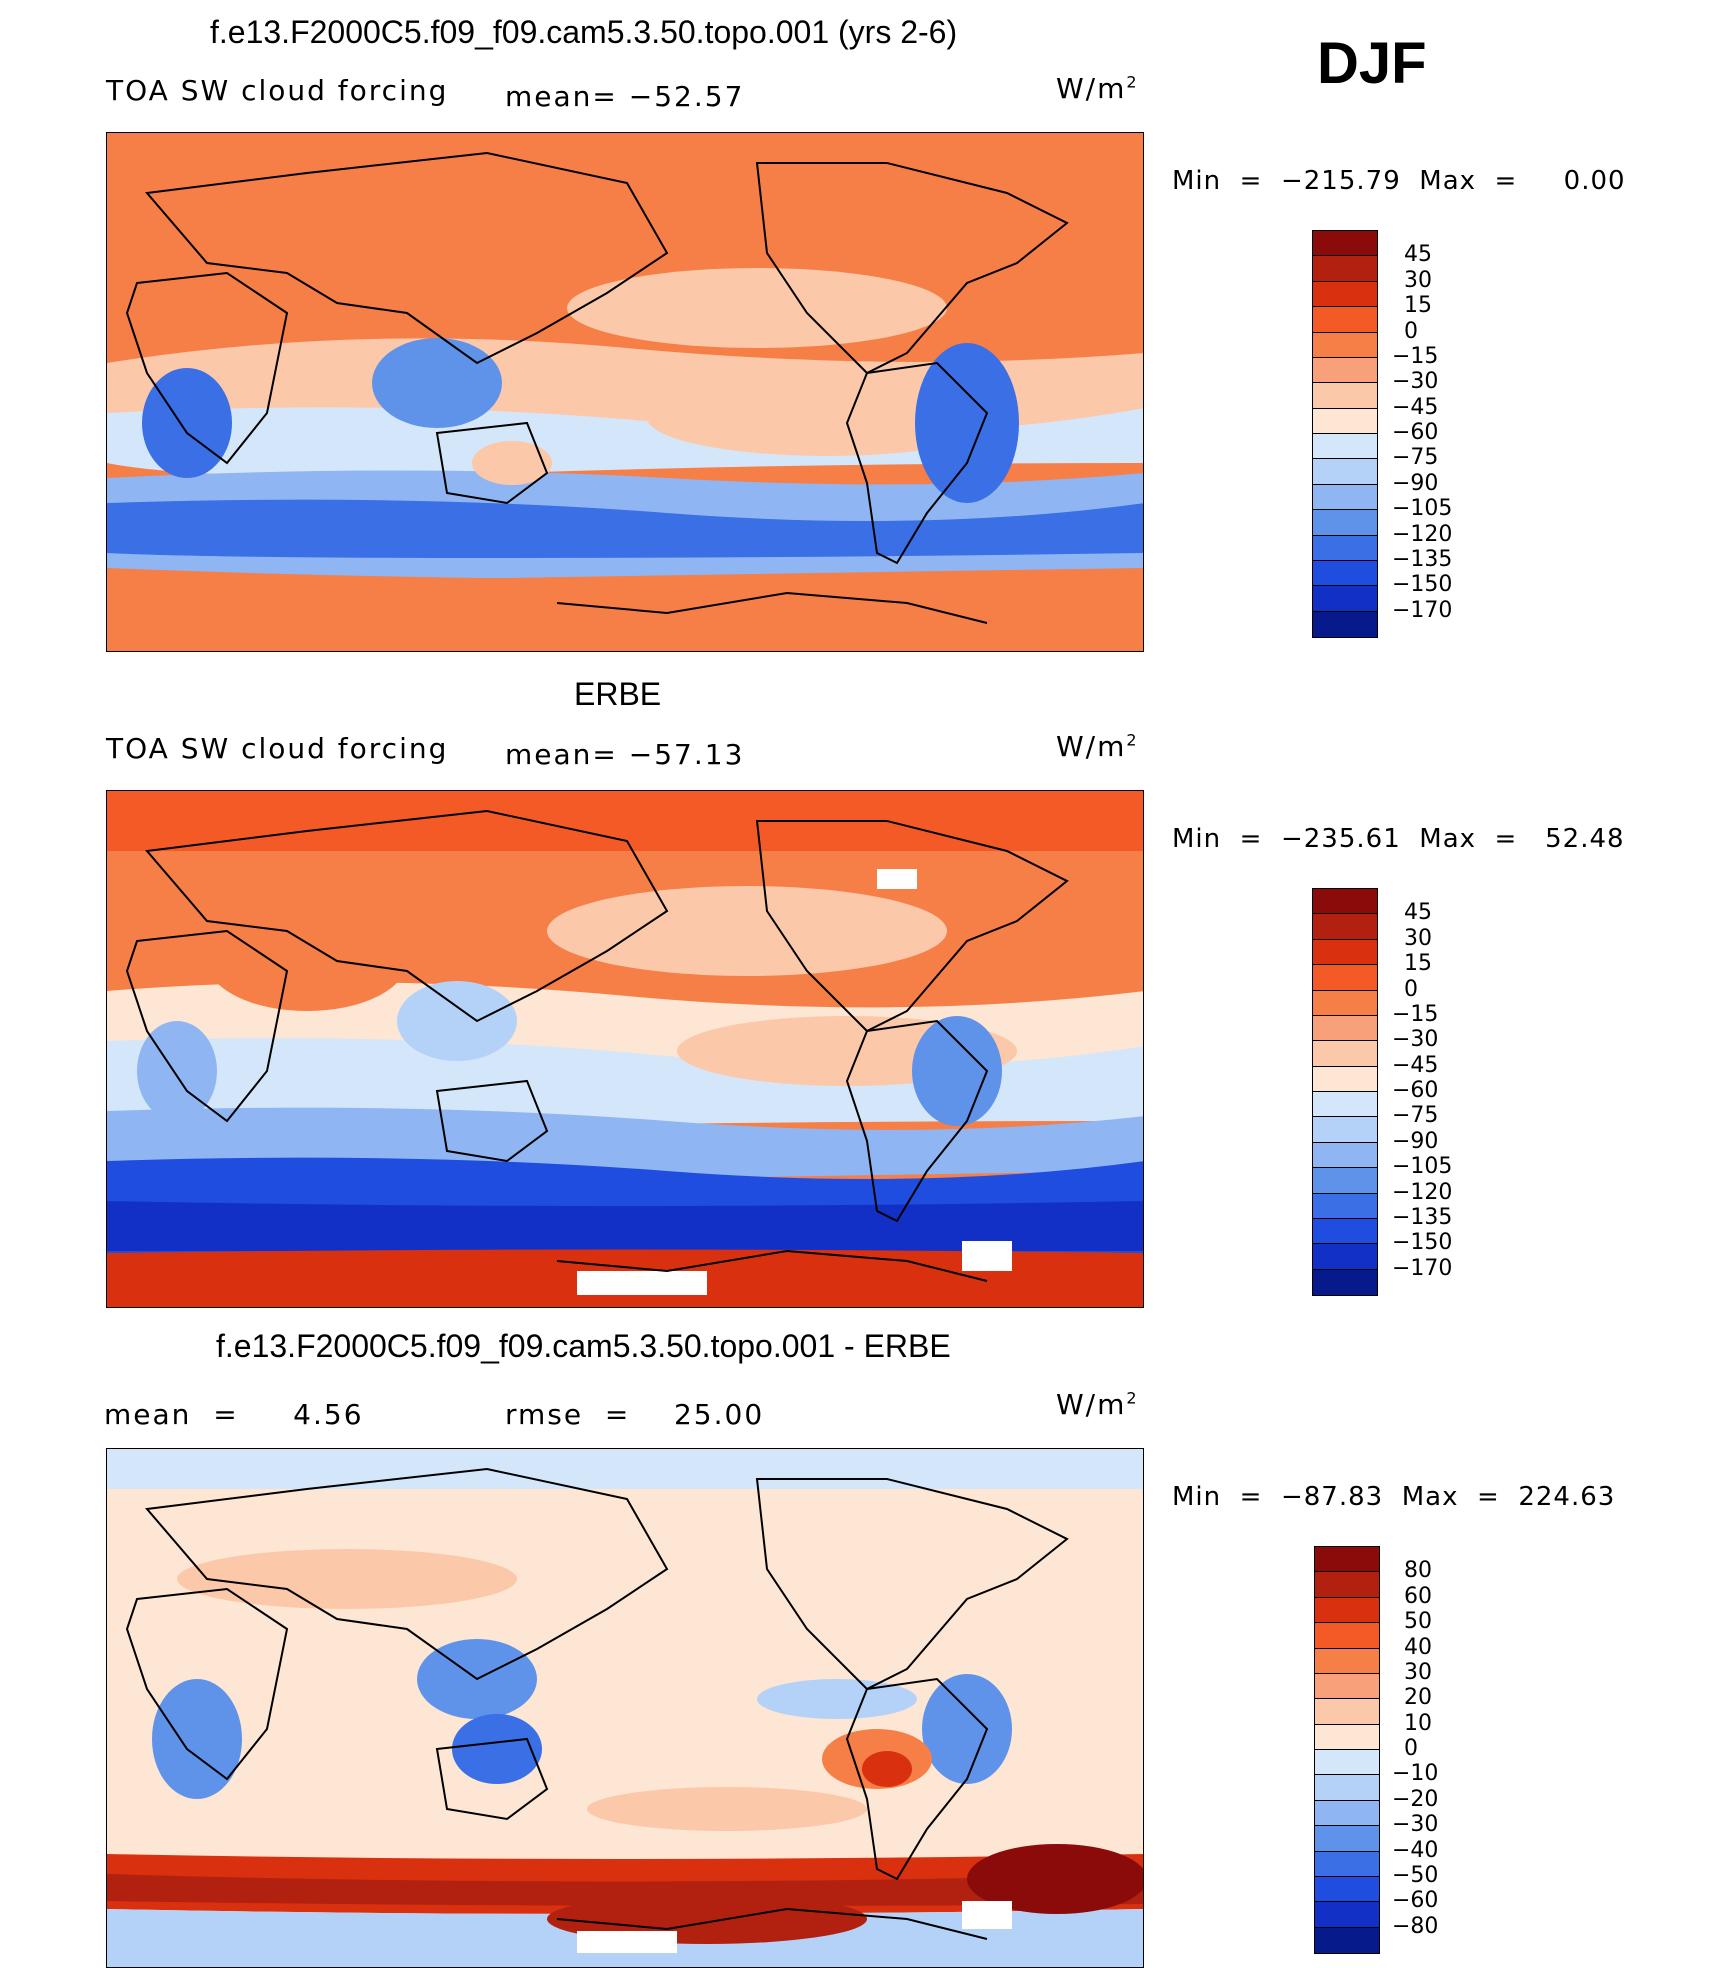 The image size is (1710, 1968). I want to click on colorbar-tick-label: −105, so click(1422, 509).